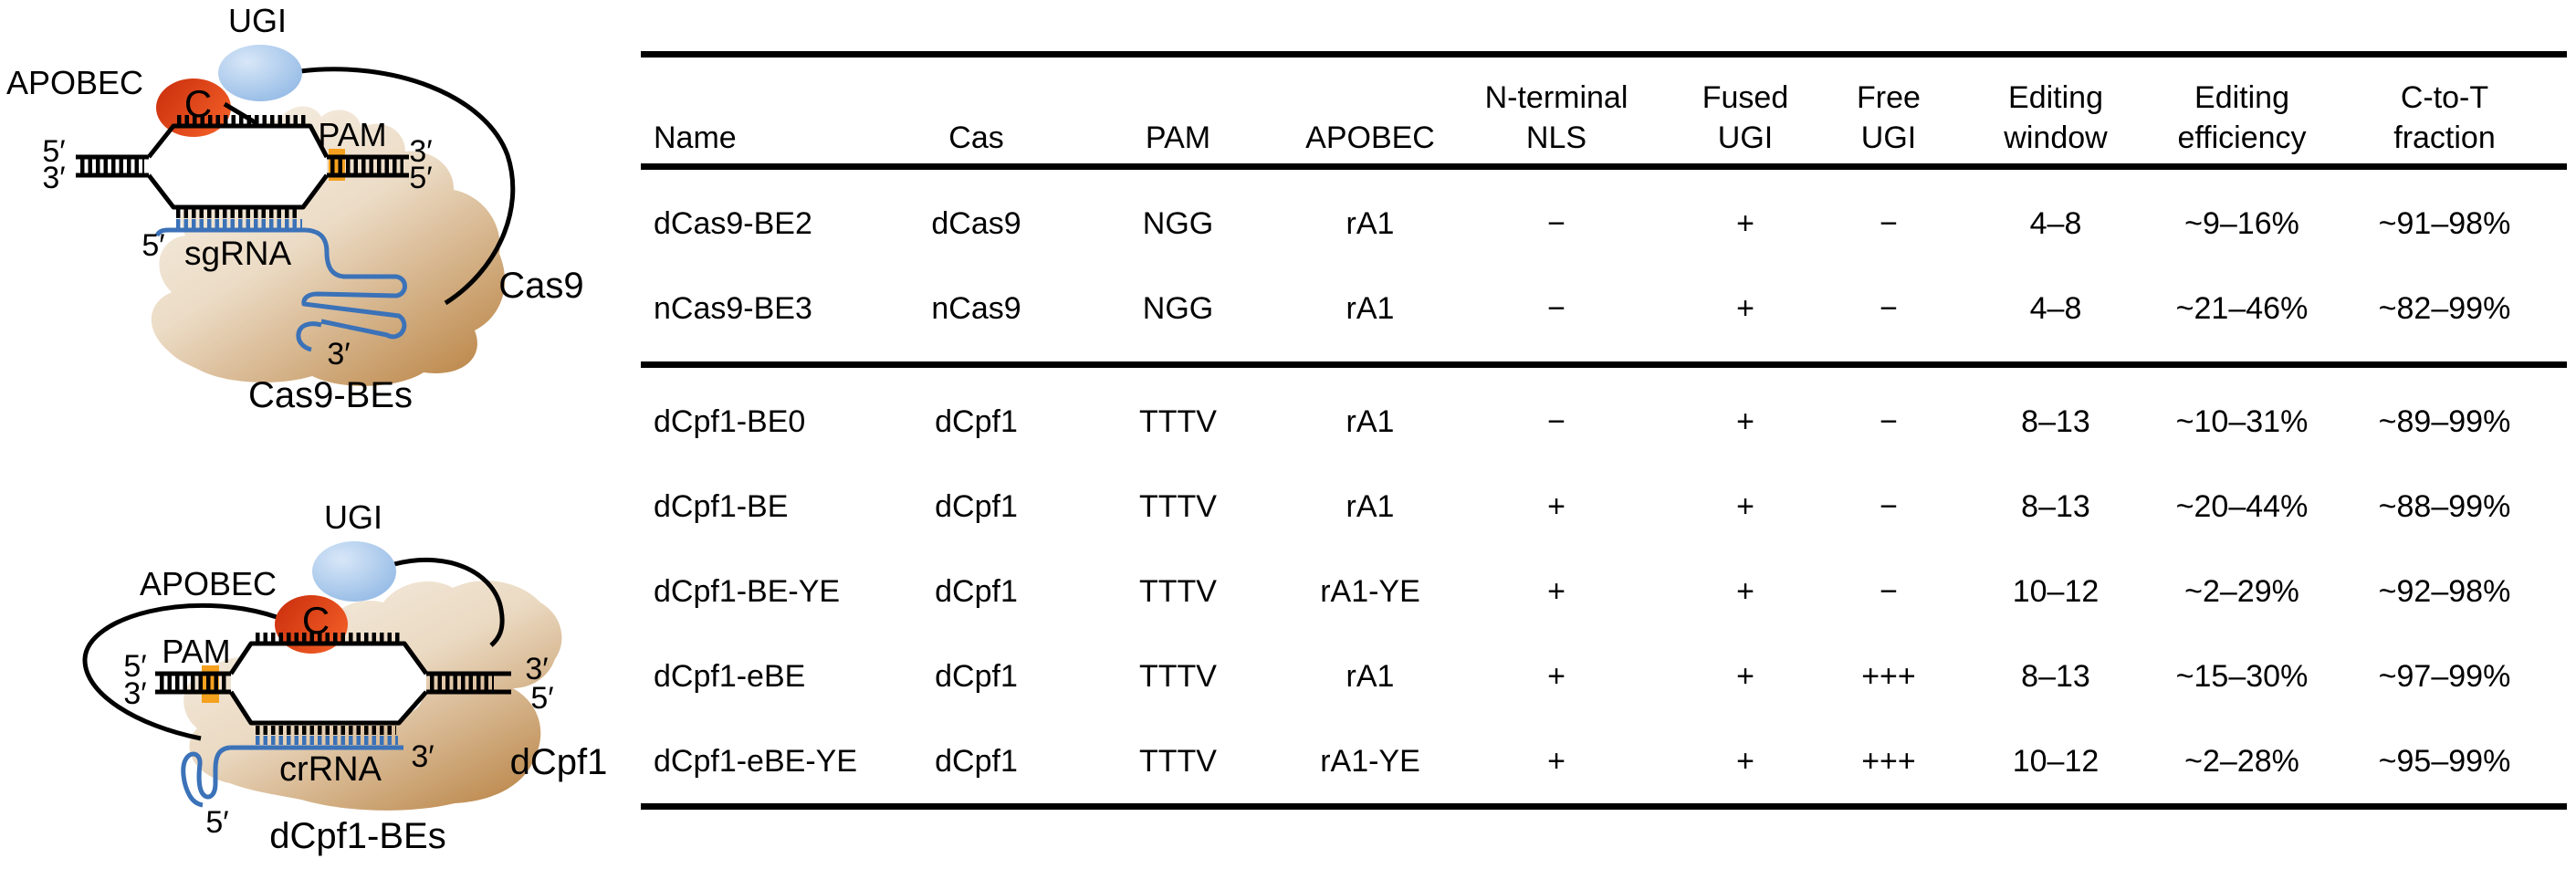 This screenshot has width=2576, height=869. Describe the element at coordinates (2242, 676) in the screenshot. I see `cell-efficiency: ~15–30%` at that location.